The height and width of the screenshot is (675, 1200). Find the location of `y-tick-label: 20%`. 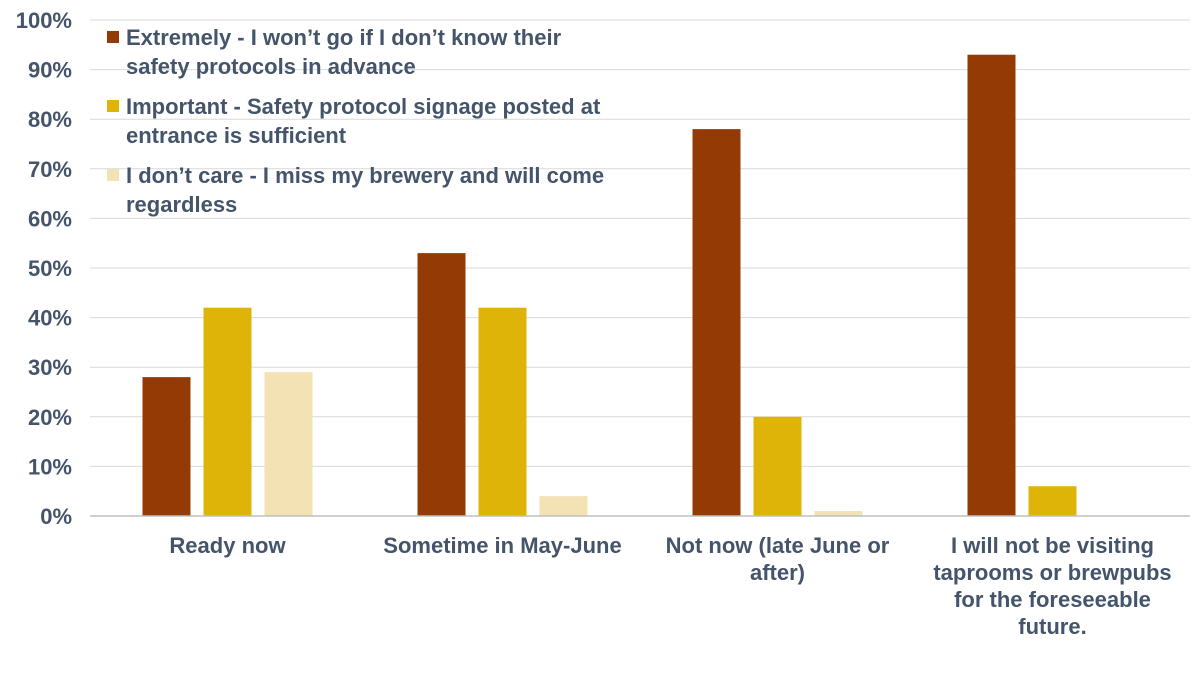

y-tick-label: 20% is located at coordinates (50, 417).